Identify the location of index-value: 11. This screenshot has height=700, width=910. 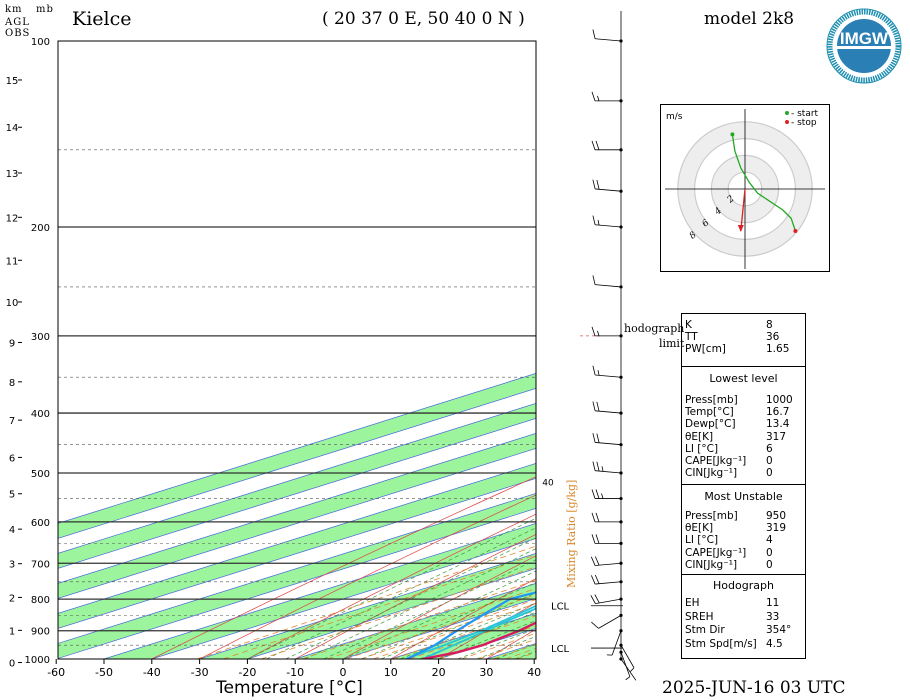
(773, 603).